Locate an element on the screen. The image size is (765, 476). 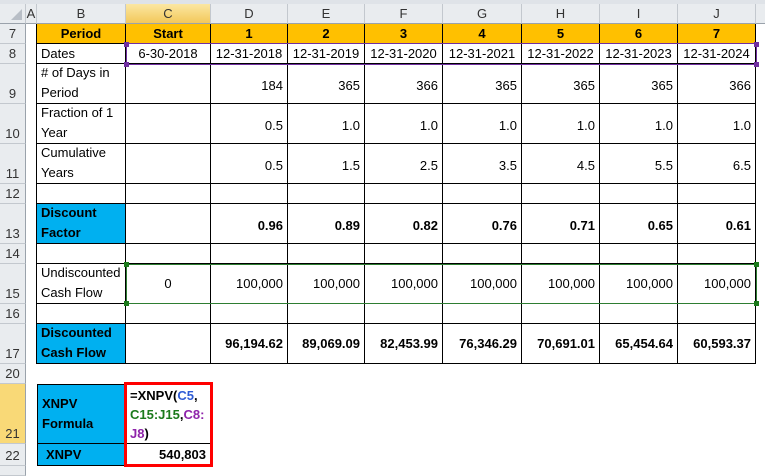
date-cell: 12-31-2021 is located at coordinates (482, 54).